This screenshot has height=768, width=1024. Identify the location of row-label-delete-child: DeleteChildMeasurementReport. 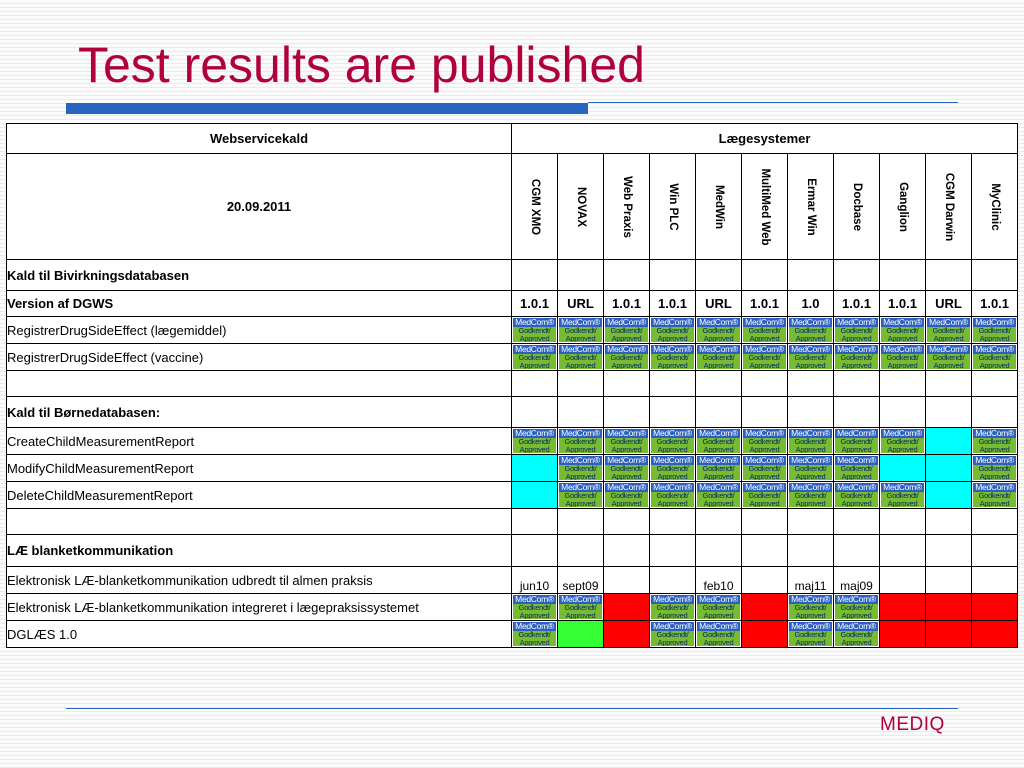
(259, 495).